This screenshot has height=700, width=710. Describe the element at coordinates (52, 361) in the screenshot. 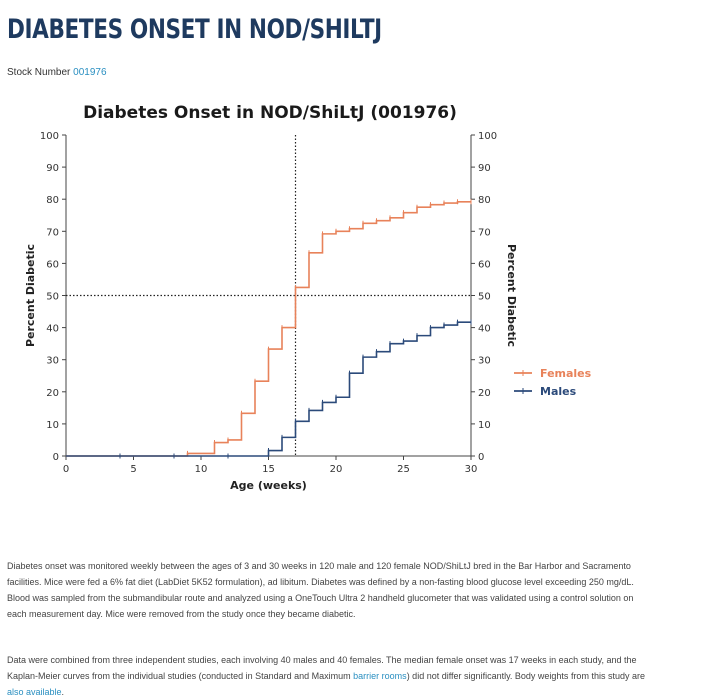

I see `y-tick-label-left: 30` at that location.